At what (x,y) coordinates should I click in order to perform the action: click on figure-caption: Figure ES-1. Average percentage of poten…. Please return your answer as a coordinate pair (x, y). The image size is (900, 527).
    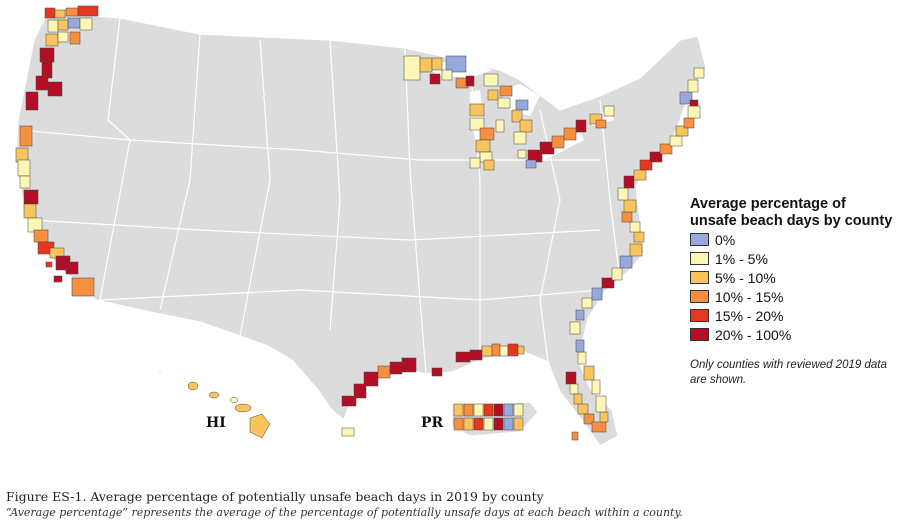
    Looking at the image, I should click on (451, 504).